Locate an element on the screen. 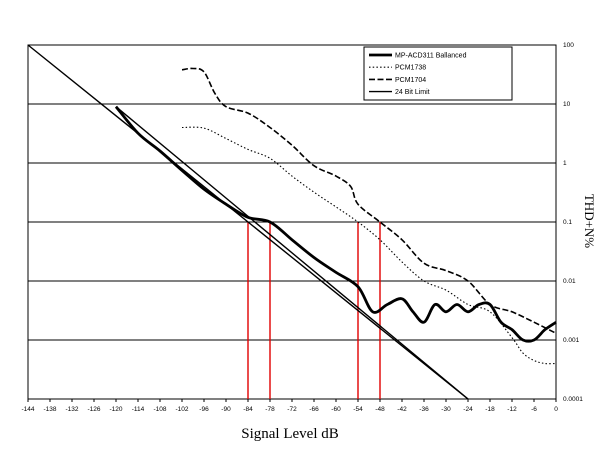 This screenshot has height=450, width=600. legend-label-3: 24 Bit Limit is located at coordinates (412, 92).